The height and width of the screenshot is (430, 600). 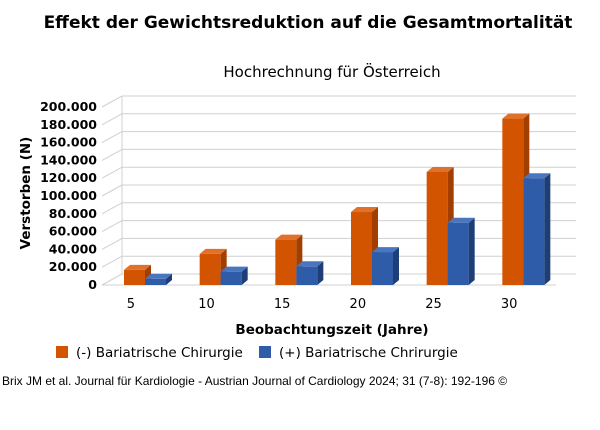 What do you see at coordinates (282, 304) in the screenshot?
I see `x-tick-label: 15` at bounding box center [282, 304].